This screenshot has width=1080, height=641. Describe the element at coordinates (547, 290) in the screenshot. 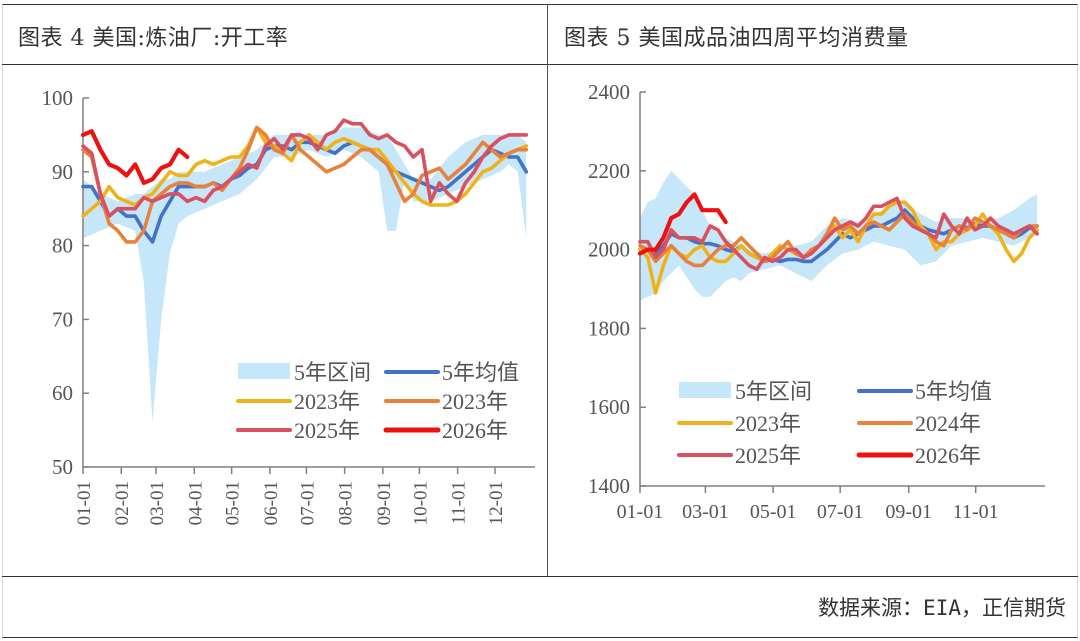

I see `panel-divider` at that location.